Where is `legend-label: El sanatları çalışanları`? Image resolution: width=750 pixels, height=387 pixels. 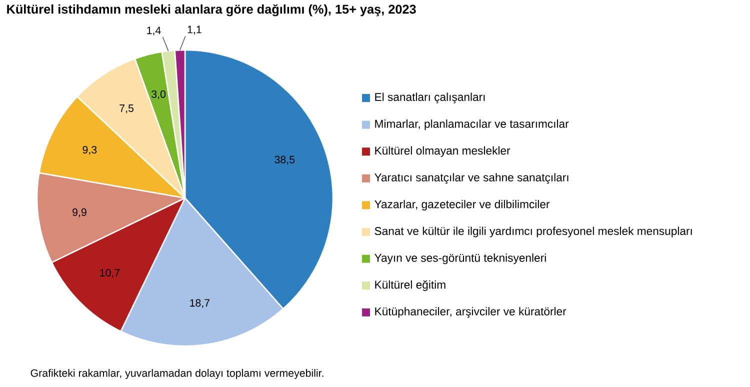
legend-label: El sanatları çalışanları is located at coordinates (430, 98).